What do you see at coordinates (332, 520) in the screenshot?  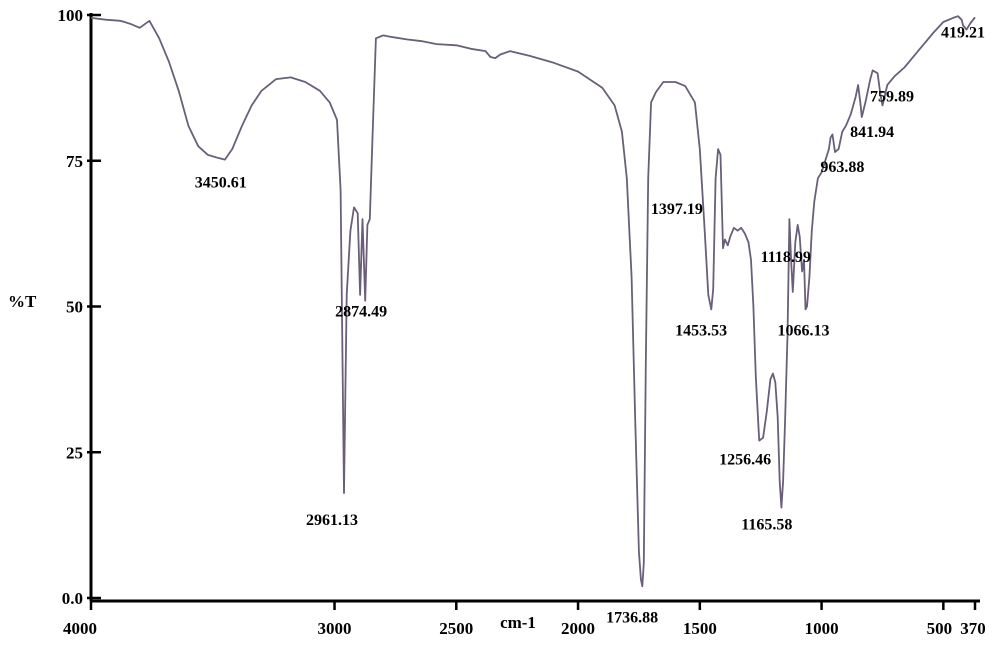 I see `peak-label: 2961.13` at bounding box center [332, 520].